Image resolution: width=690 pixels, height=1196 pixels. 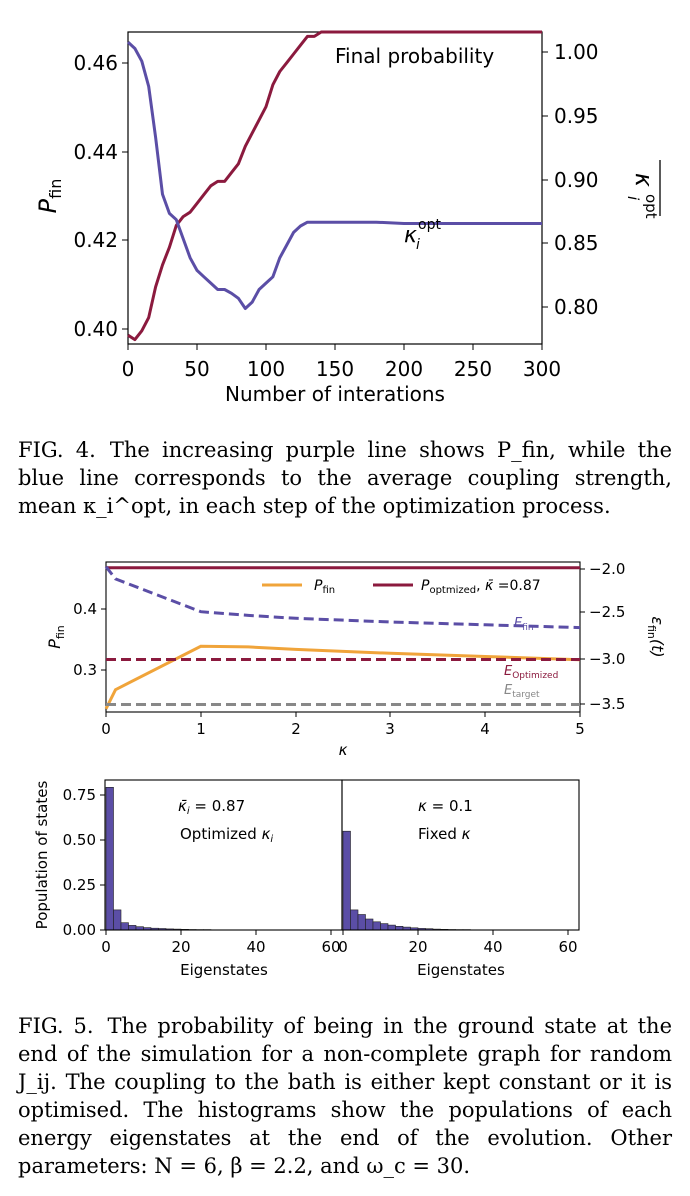 I want to click on fig5-hist-ytick: 0.50, so click(x=79, y=840).